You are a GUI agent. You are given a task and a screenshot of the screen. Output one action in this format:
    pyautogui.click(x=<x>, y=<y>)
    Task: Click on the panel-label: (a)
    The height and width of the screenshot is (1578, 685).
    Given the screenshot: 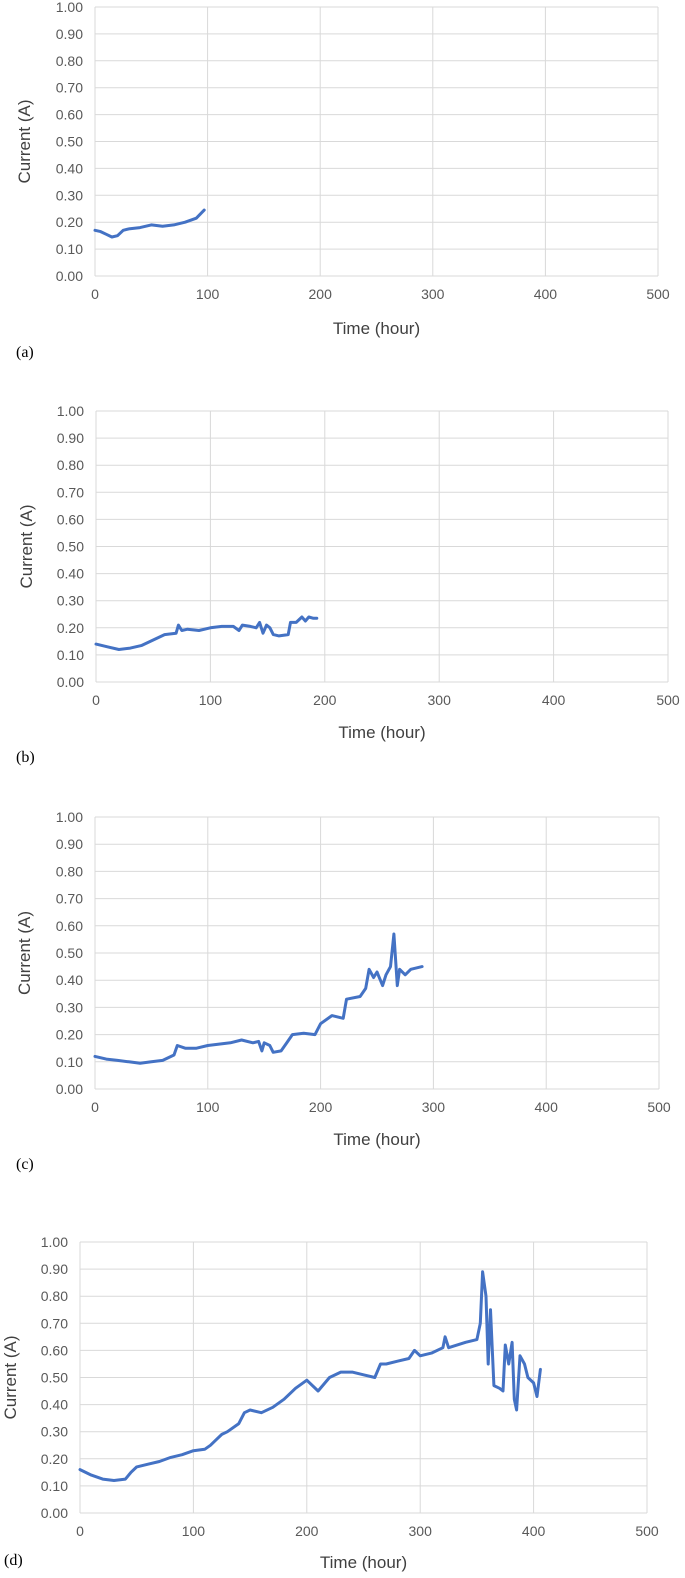 What is the action you would take?
    pyautogui.click(x=25, y=352)
    